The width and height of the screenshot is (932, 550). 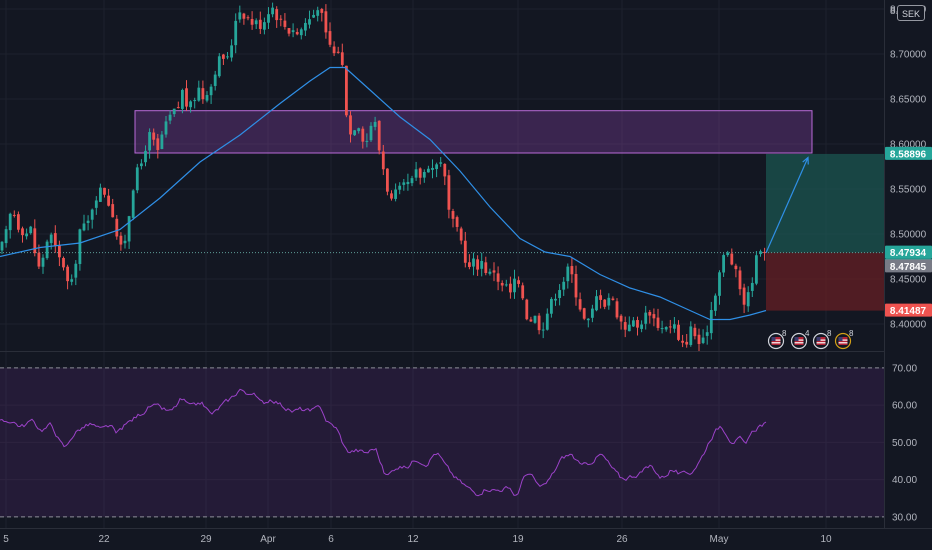 I want to click on currency-badge: SEK, so click(x=911, y=13).